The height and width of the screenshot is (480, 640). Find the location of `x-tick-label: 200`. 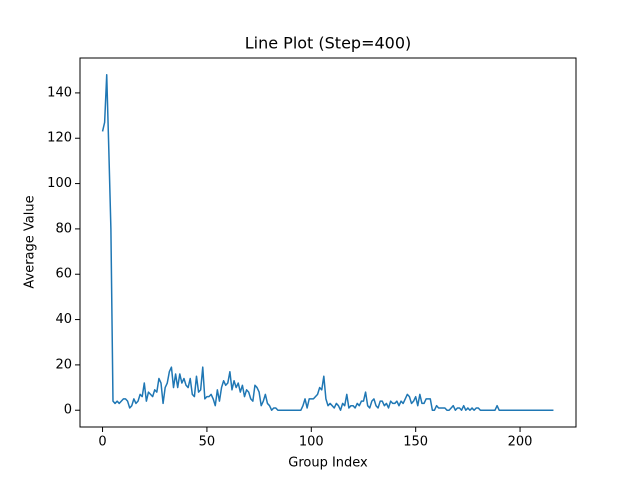

x-tick-label: 200 is located at coordinates (520, 442).